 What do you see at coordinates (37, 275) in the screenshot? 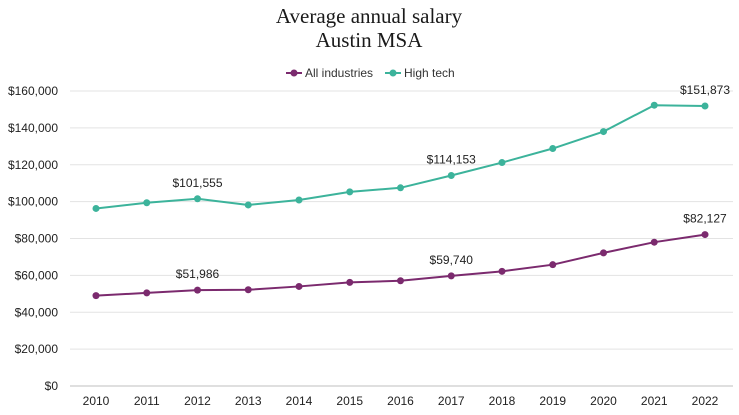
I see `y-tick-label: $60,000` at bounding box center [37, 275].